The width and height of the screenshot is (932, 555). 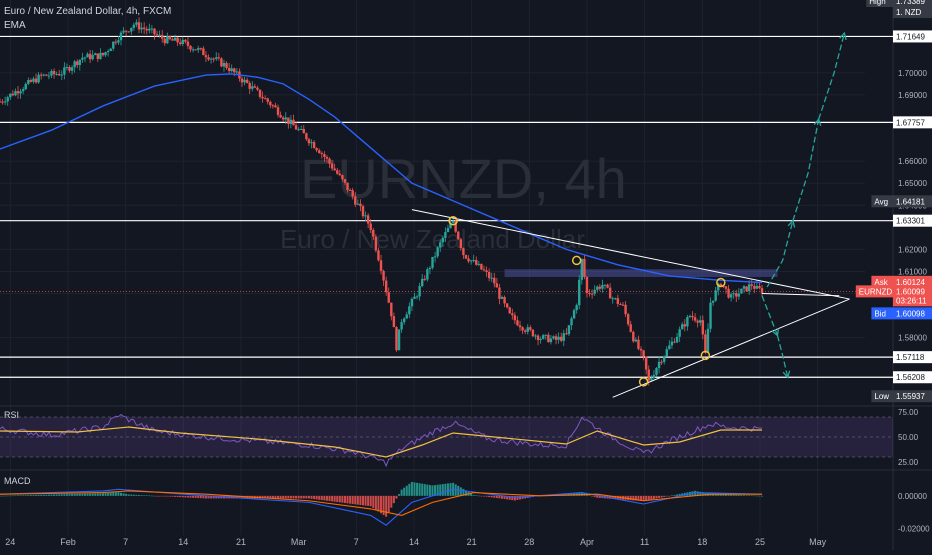 What do you see at coordinates (882, 281) in the screenshot?
I see `ask-tag-label-bg` at bounding box center [882, 281].